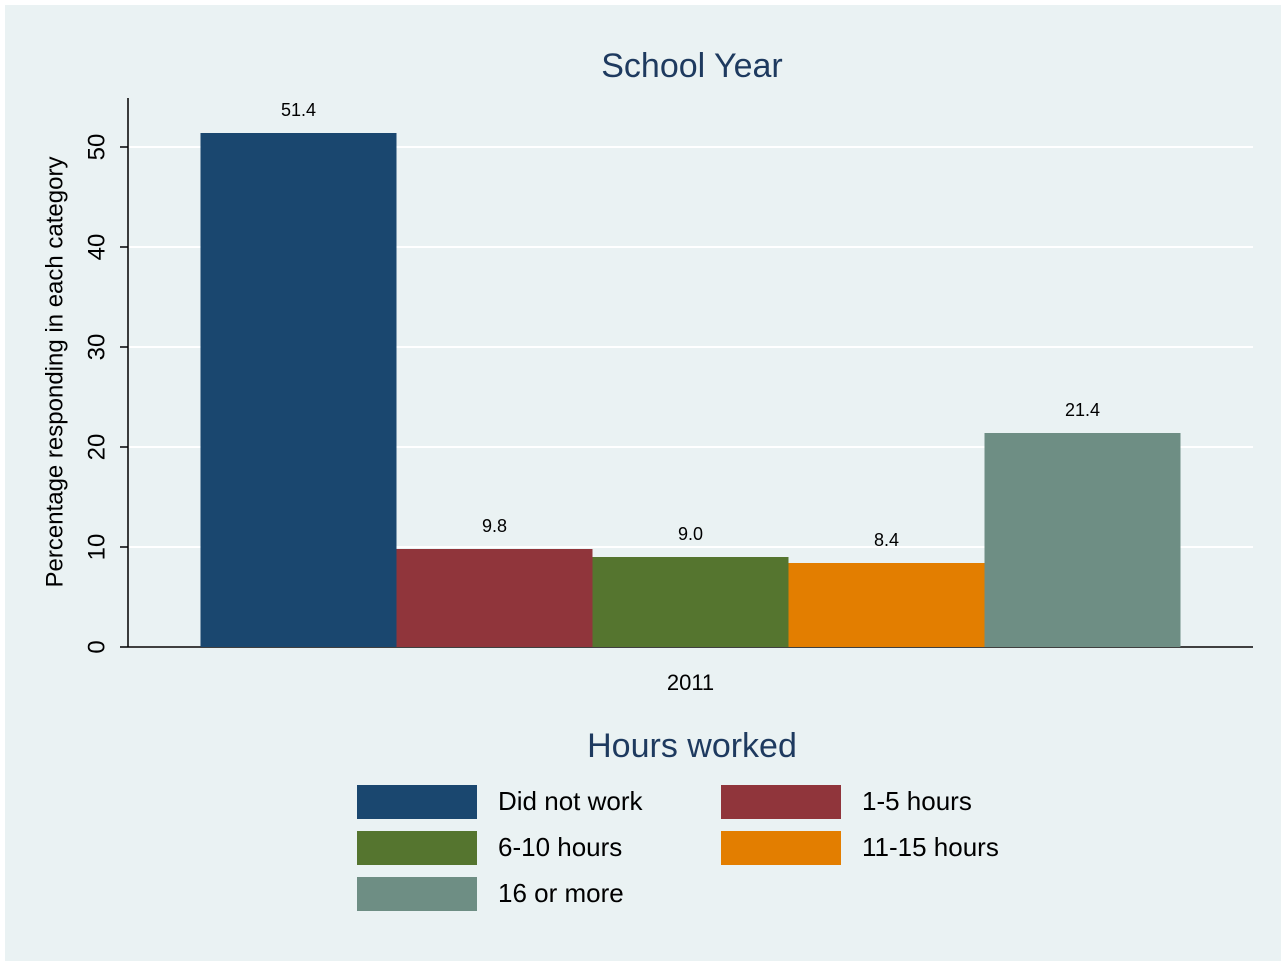  What do you see at coordinates (1082, 410) in the screenshot?
I see `value-label: 21.4` at bounding box center [1082, 410].